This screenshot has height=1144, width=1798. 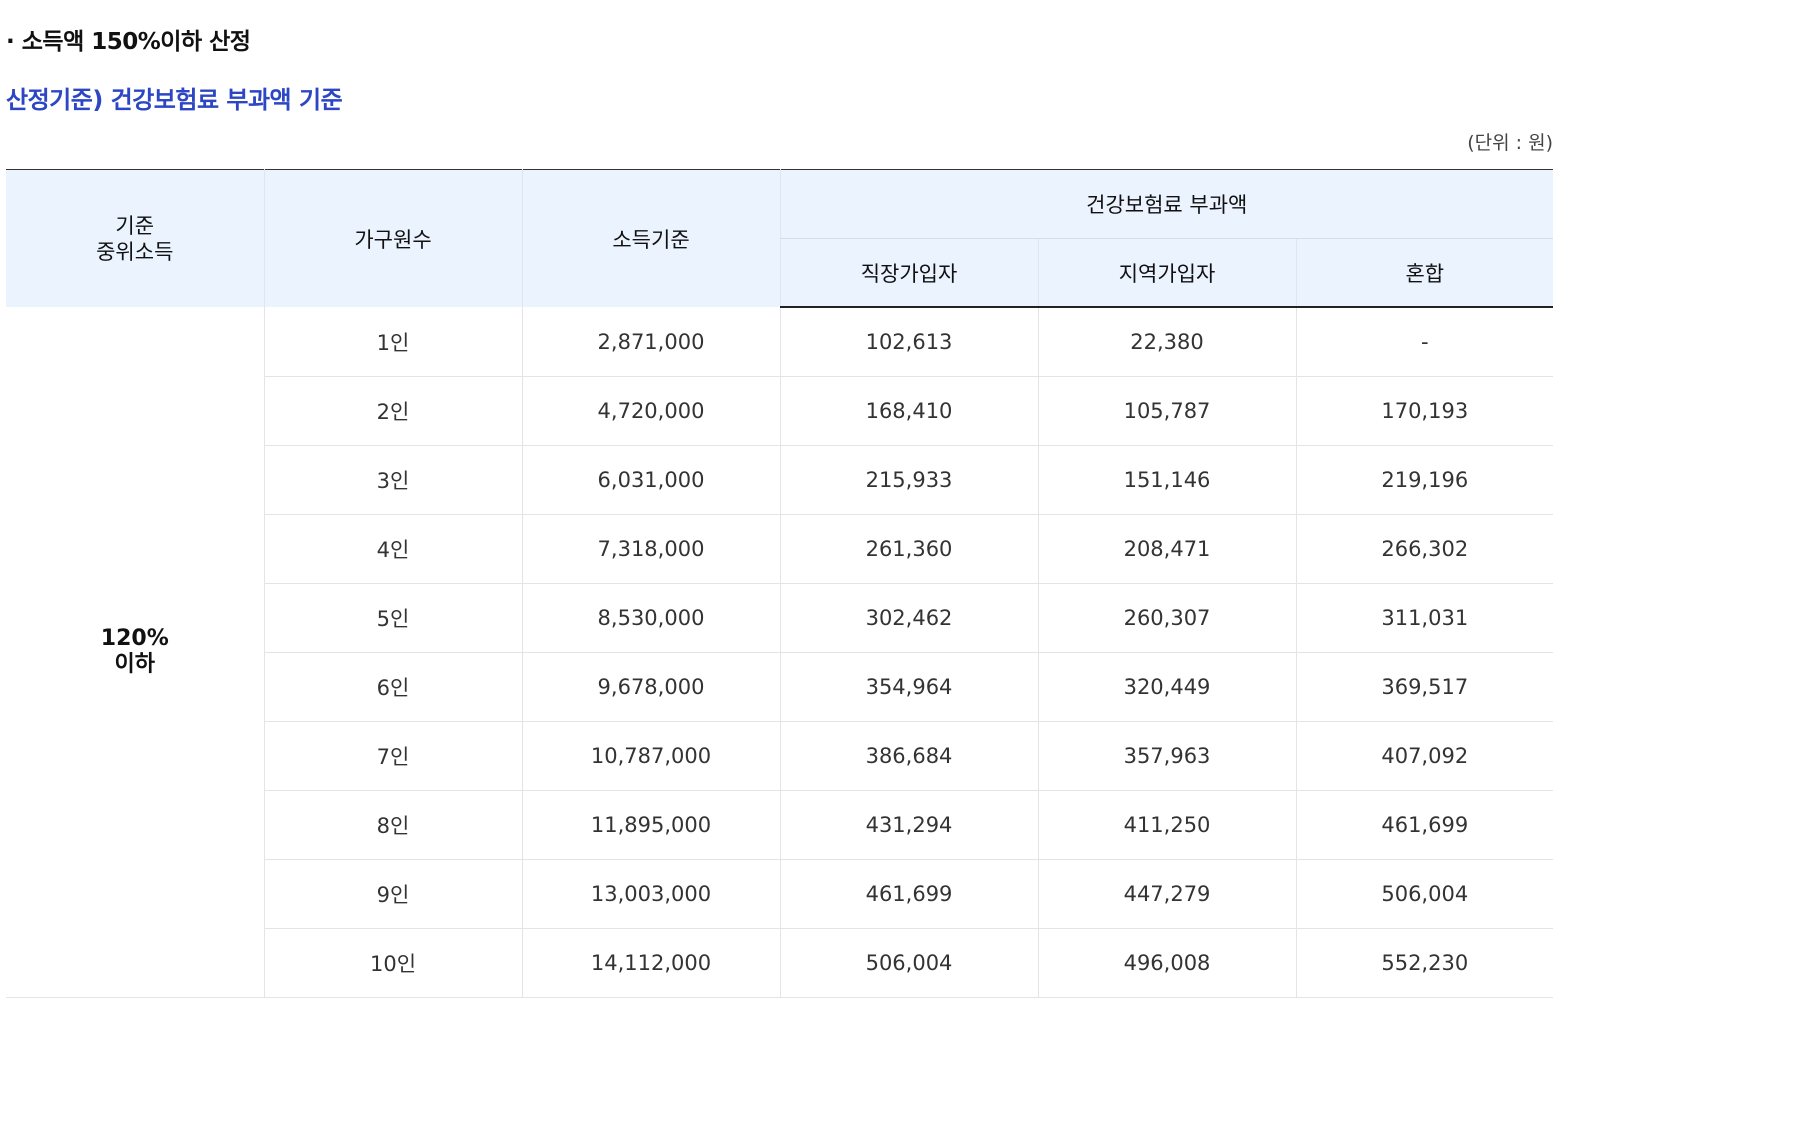 I want to click on cell-regional: 208,471, so click(x=1166, y=549).